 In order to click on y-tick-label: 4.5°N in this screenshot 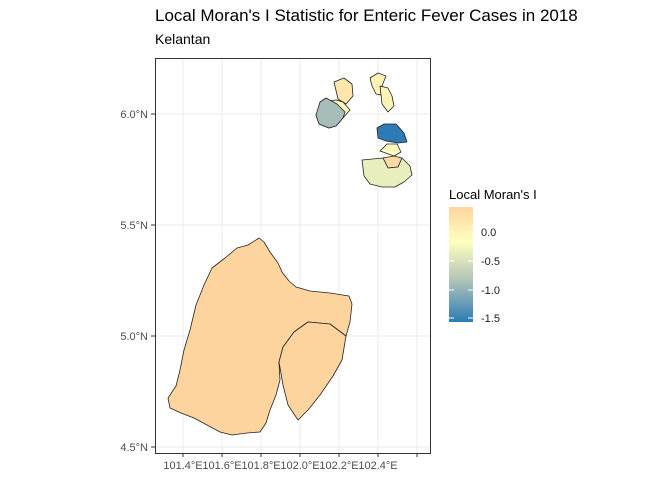, I will do `click(134, 448)`.